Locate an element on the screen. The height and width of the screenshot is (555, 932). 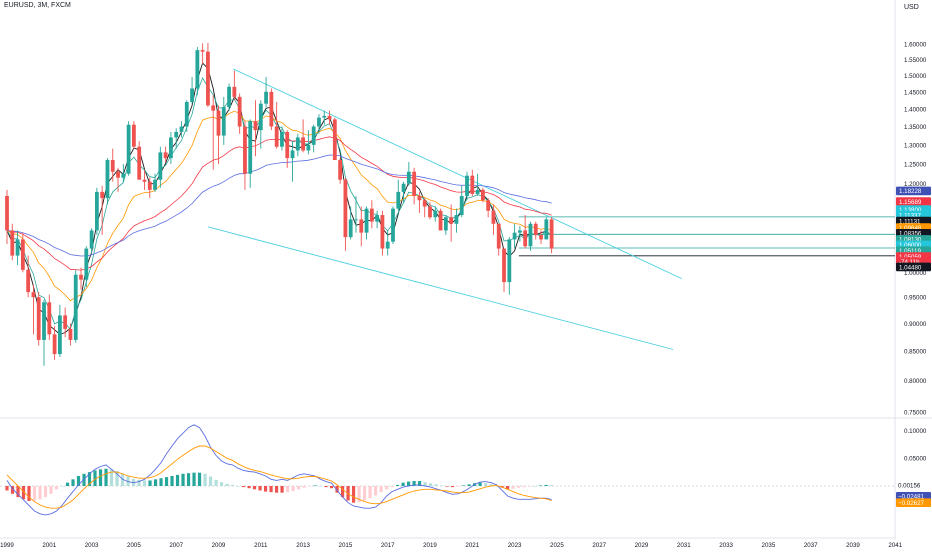
price-label-text: 1.13800 is located at coordinates (910, 210).